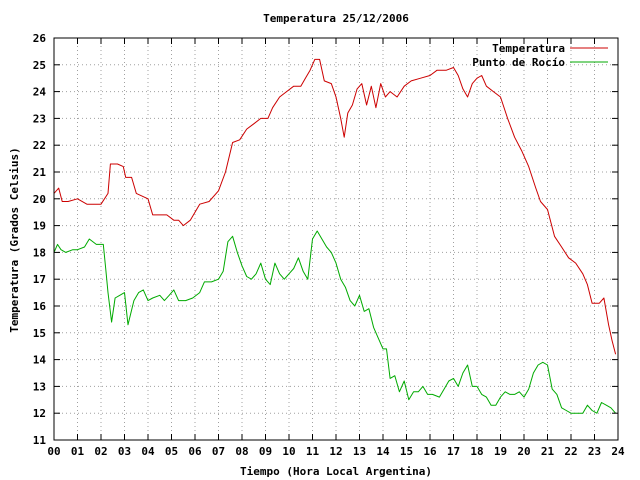 This screenshot has width=640, height=480. Describe the element at coordinates (100, 451) in the screenshot. I see `x-tick-label: 02` at that location.